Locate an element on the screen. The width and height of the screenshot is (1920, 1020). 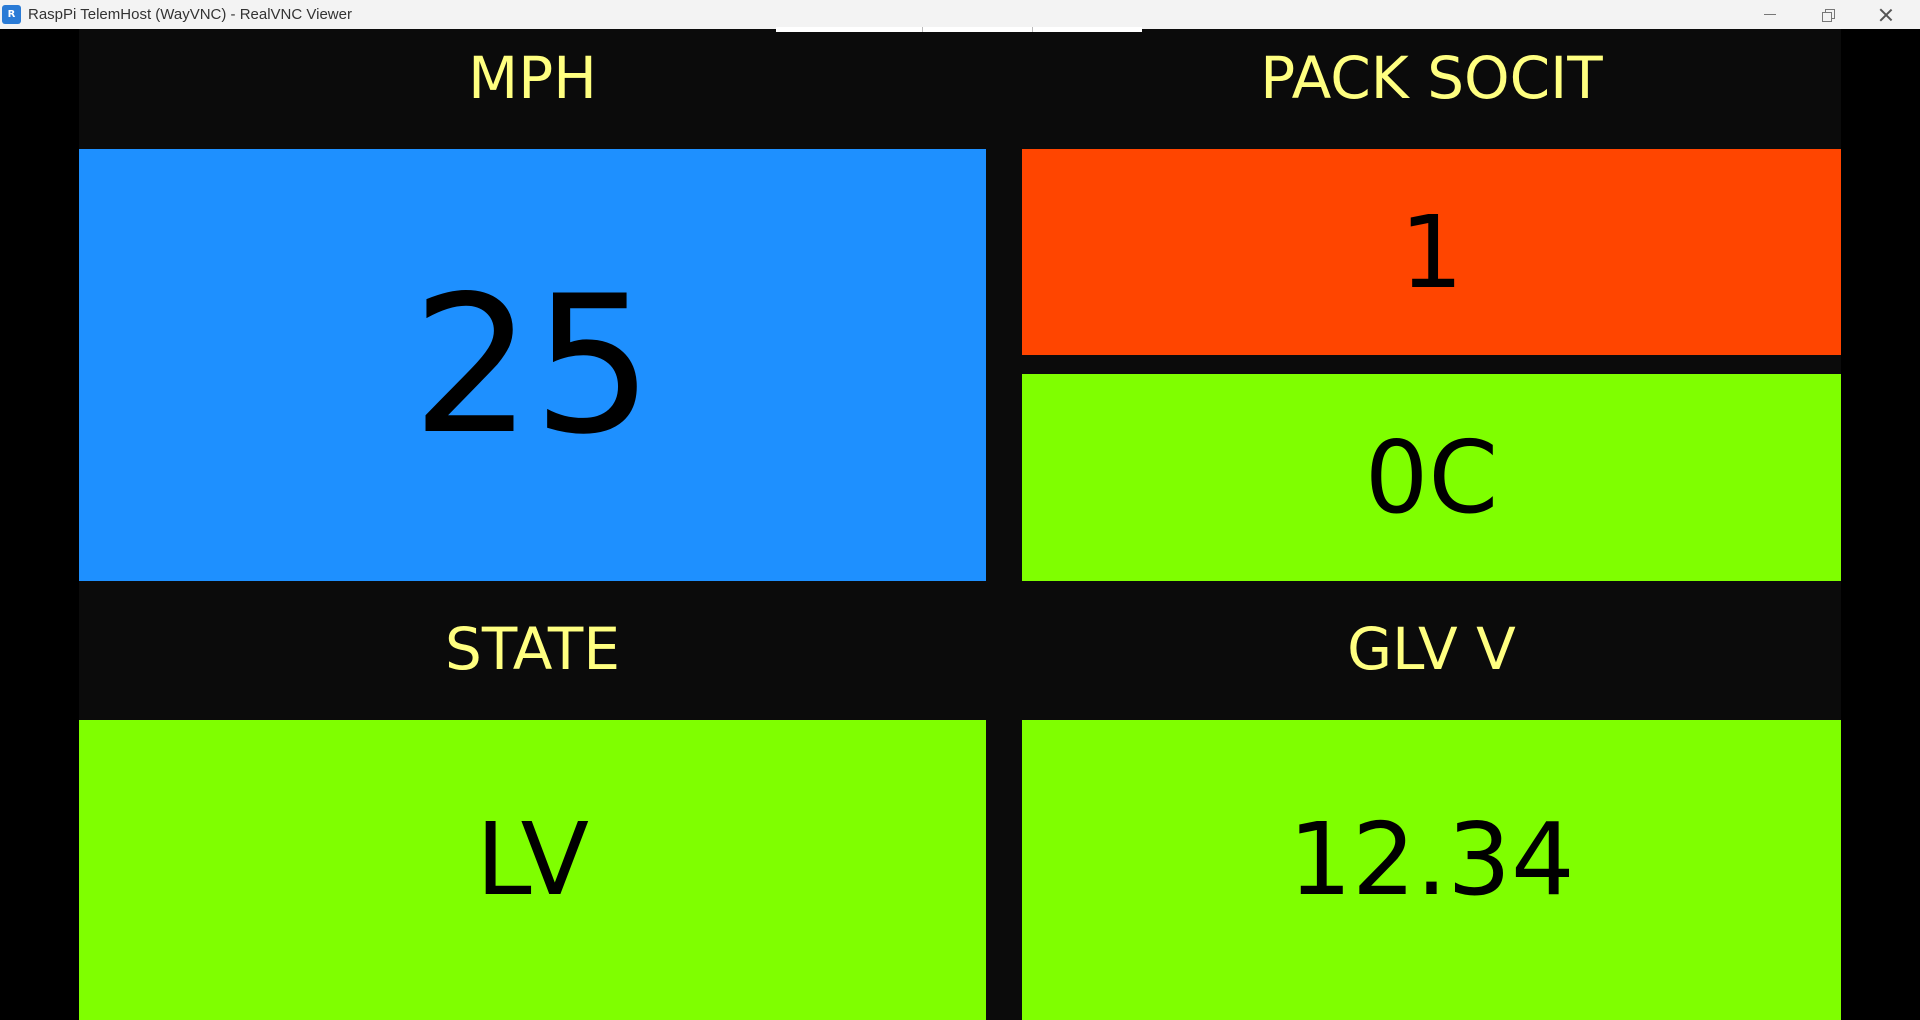
state-value: LV is located at coordinates (532, 859).